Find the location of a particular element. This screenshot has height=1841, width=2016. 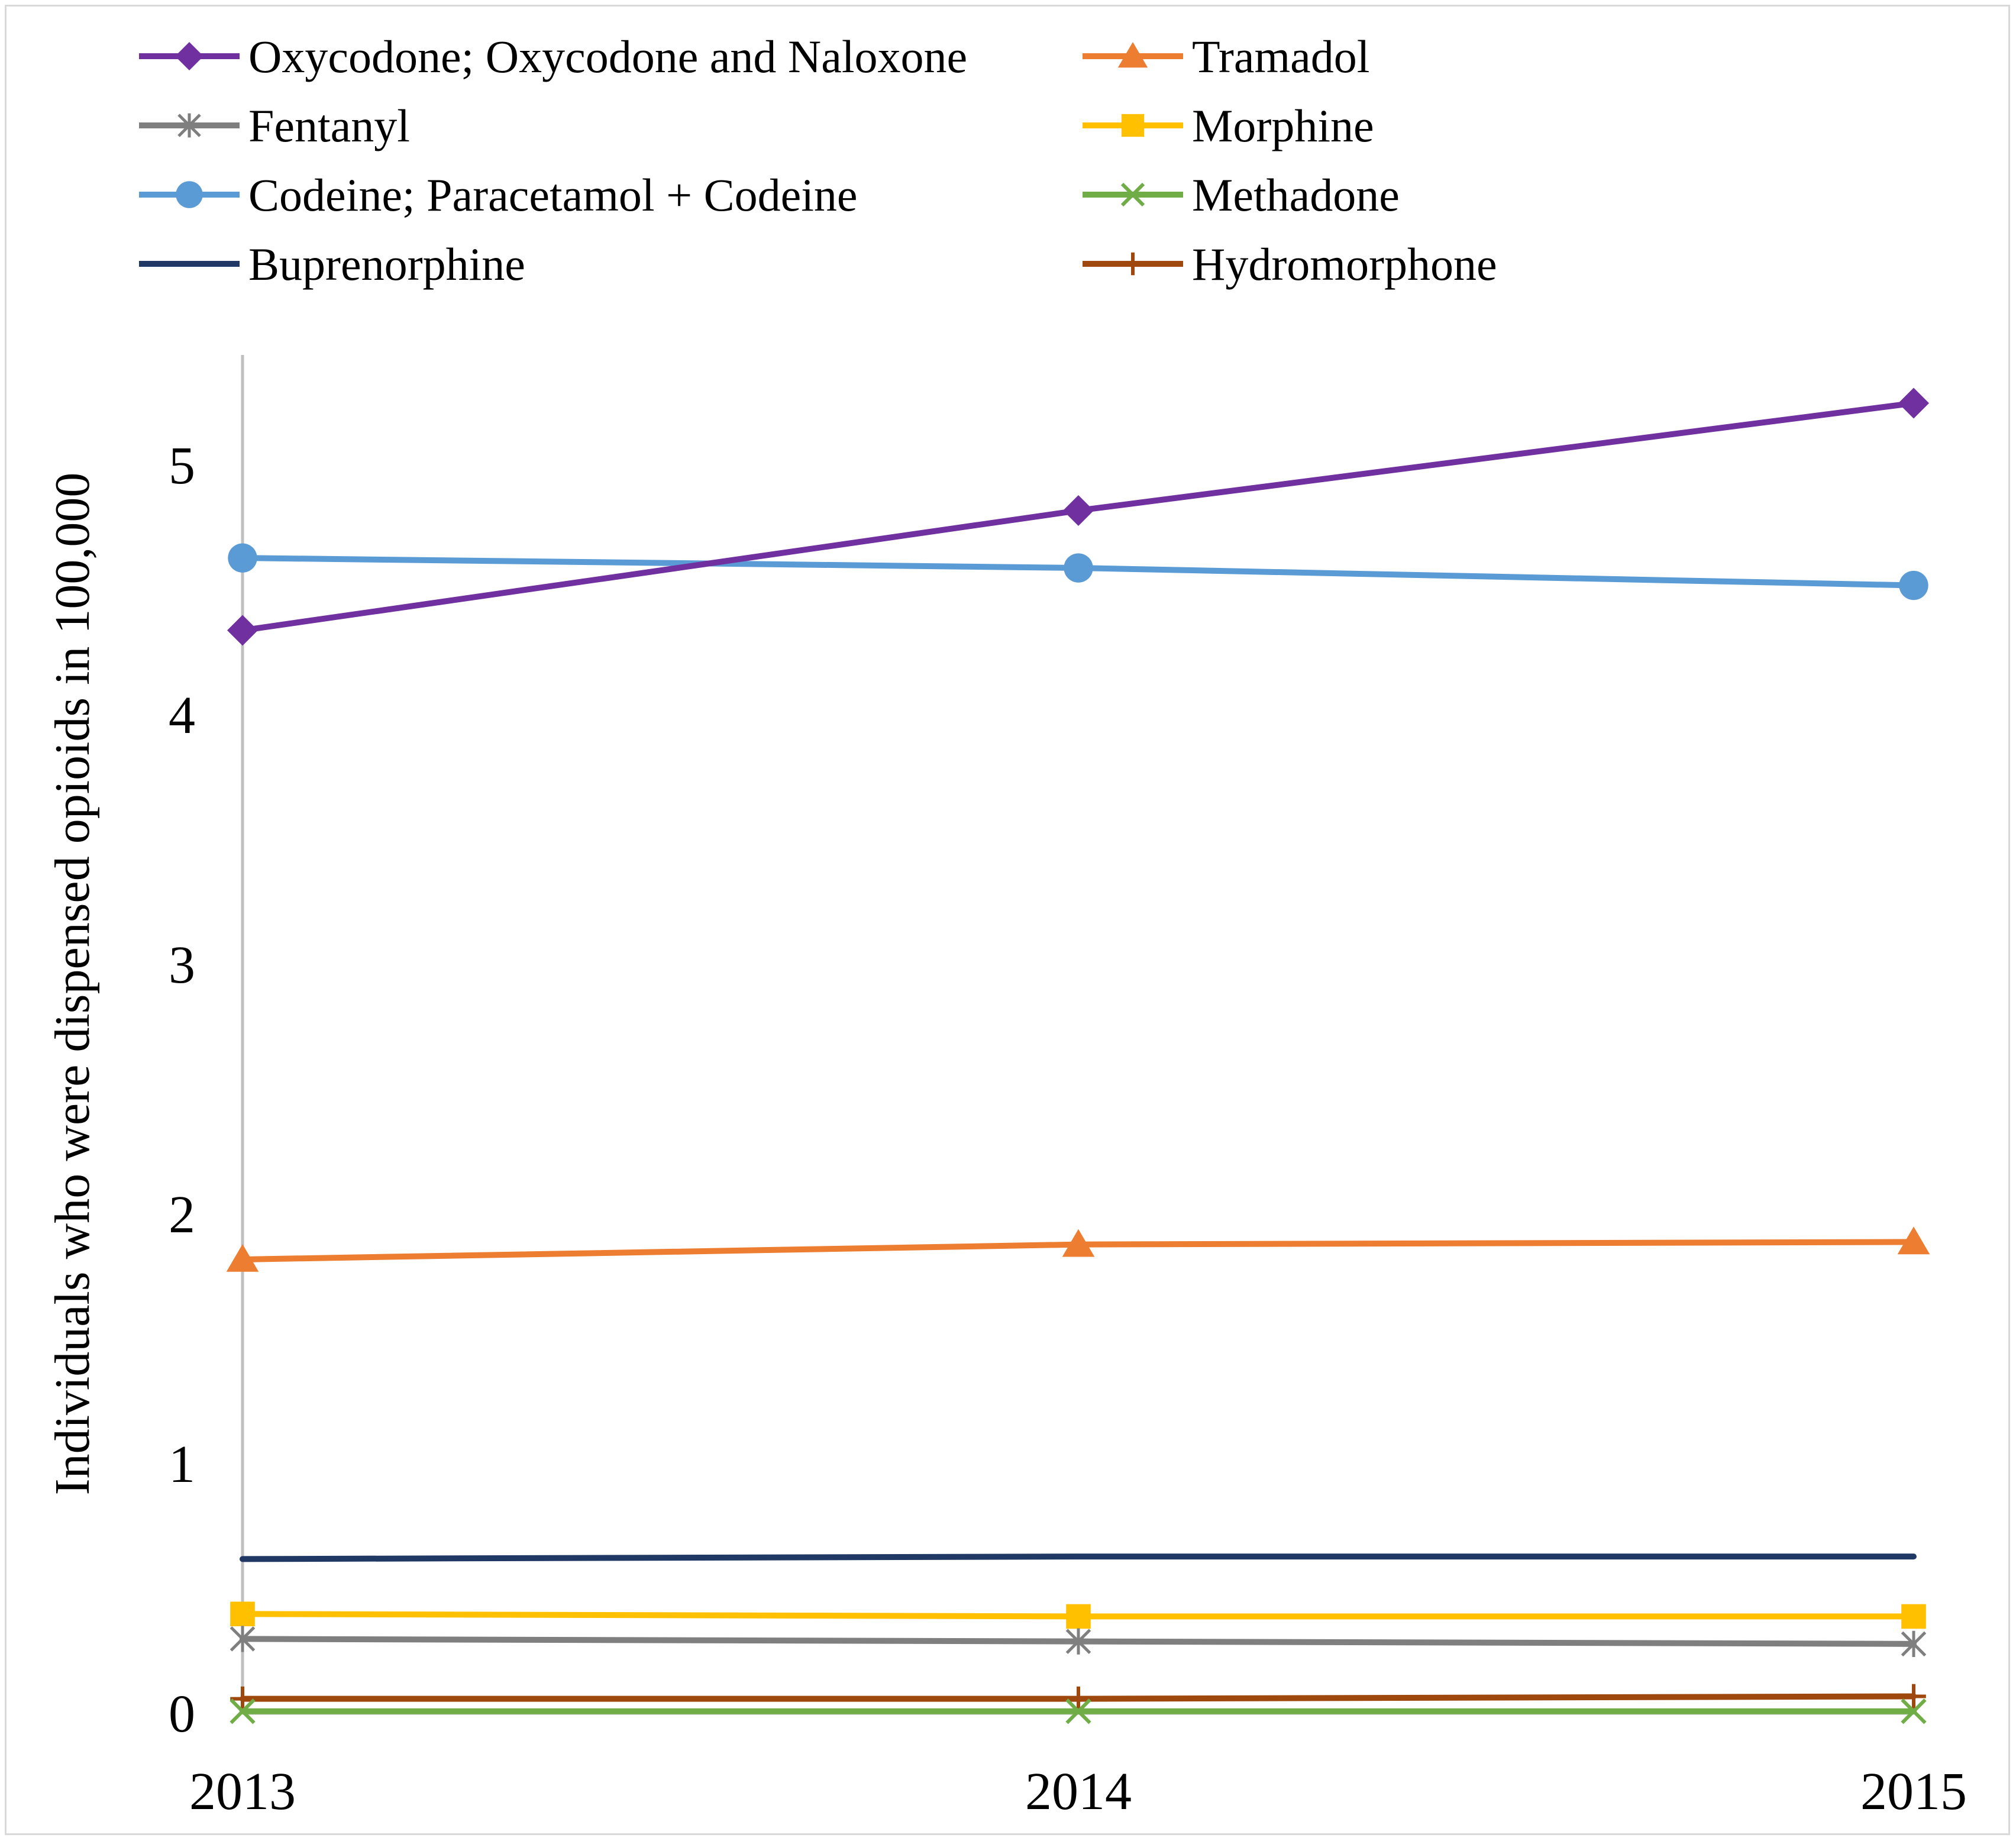

series-hydromorphone is located at coordinates (1078, 1697).